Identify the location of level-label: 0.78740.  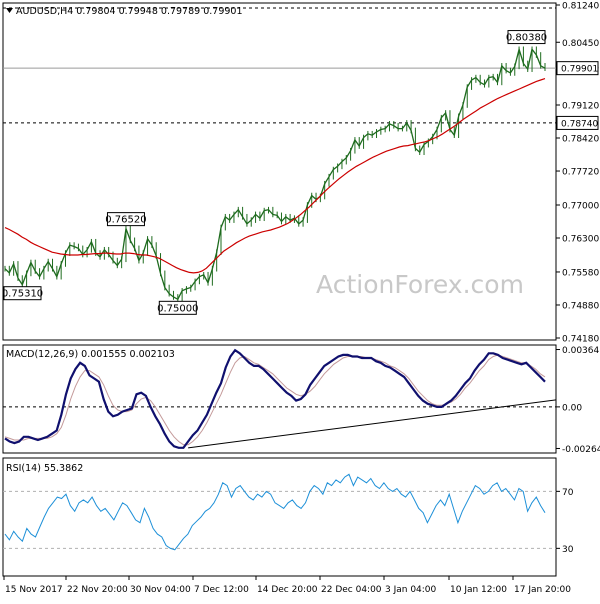
(579, 124).